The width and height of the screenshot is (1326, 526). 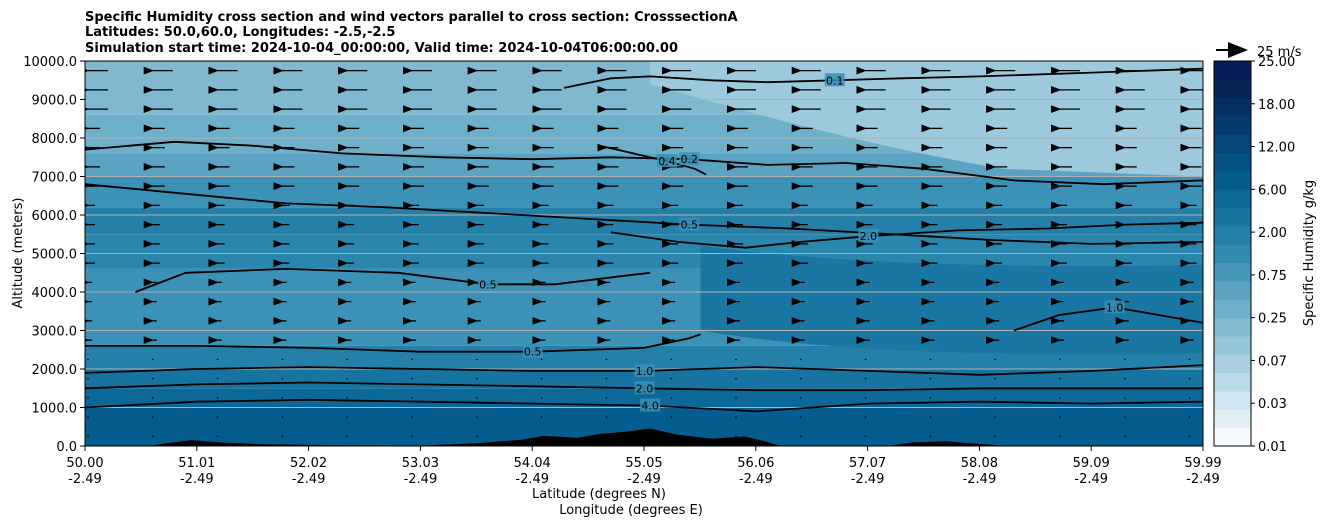 I want to click on terrain-profile, so click(x=644, y=437).